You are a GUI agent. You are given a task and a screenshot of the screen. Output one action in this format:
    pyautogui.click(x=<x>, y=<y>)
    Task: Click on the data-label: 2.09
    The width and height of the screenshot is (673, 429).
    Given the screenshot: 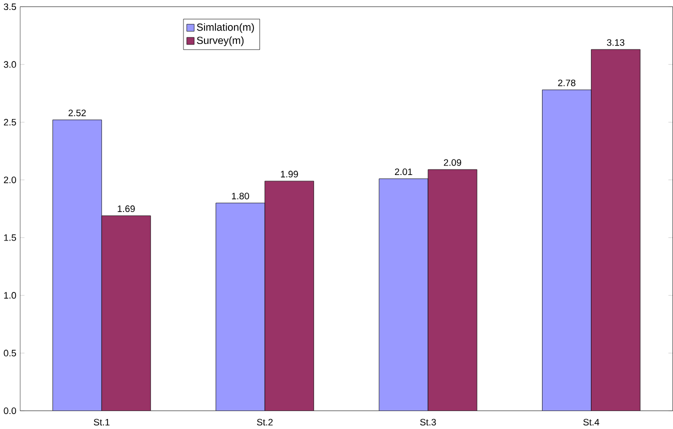 What is the action you would take?
    pyautogui.click(x=453, y=162)
    